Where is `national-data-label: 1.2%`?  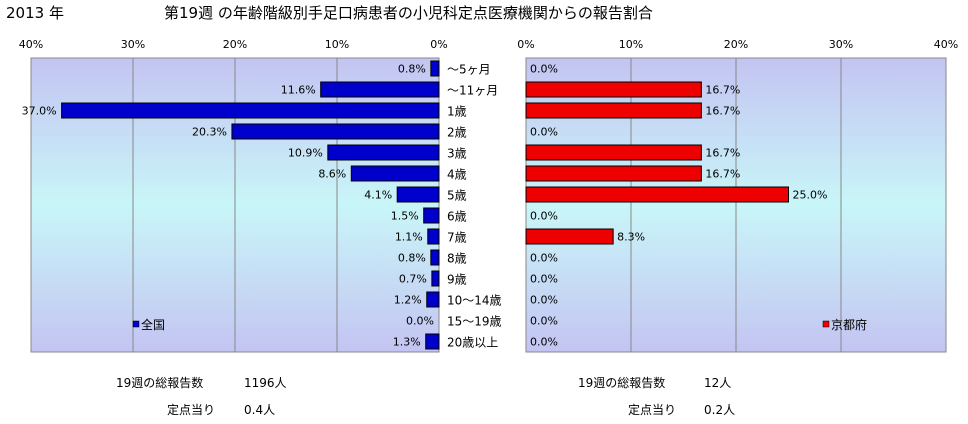 national-data-label: 1.2% is located at coordinates (408, 300).